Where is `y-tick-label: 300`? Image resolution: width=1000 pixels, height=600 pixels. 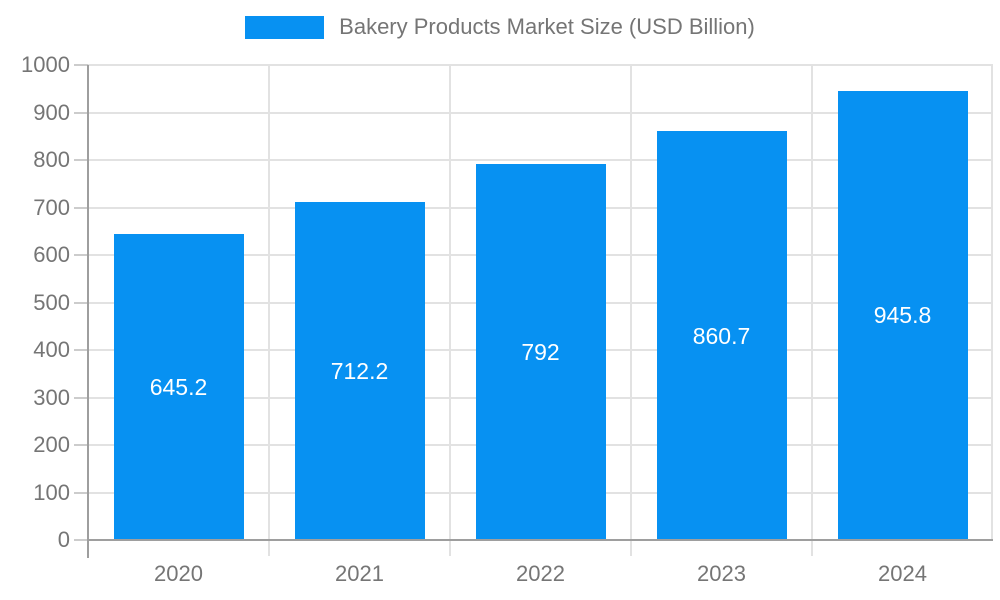 y-tick-label: 300 is located at coordinates (51, 397).